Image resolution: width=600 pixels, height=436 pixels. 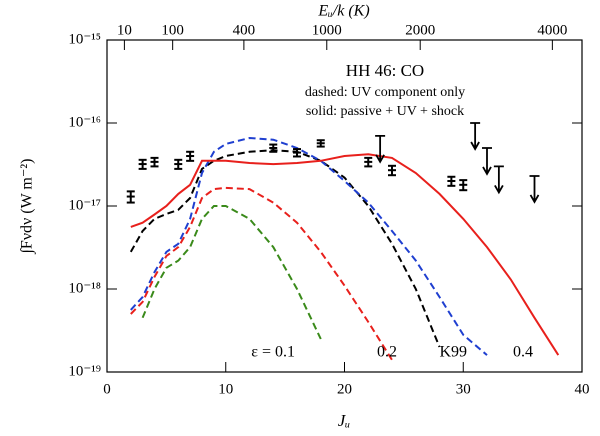 I want to click on y-tick-label: 10⁻¹⁸, so click(x=84, y=288).